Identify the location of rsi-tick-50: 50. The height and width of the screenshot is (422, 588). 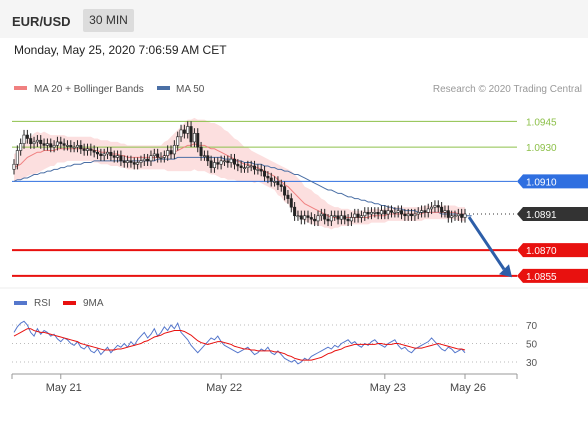
(532, 345).